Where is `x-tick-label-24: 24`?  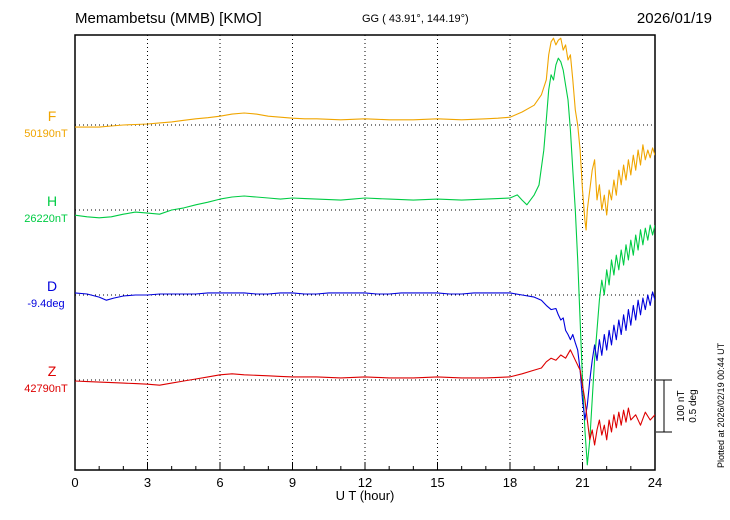
x-tick-label-24: 24 is located at coordinates (655, 482).